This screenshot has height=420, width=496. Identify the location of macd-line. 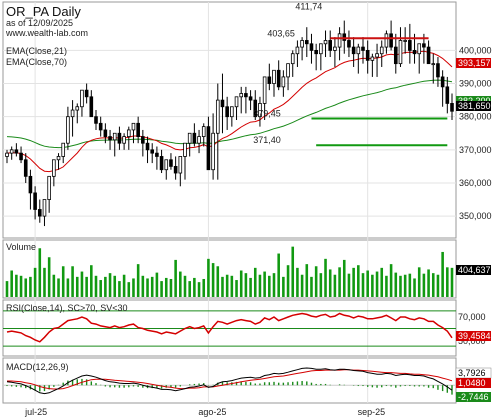
(229, 381).